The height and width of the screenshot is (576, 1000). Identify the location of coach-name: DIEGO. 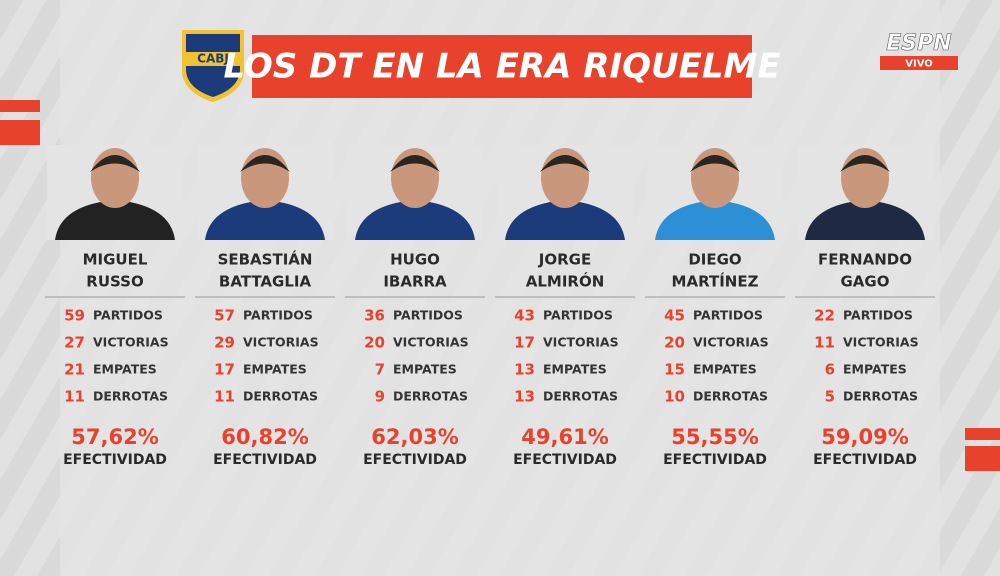
(714, 260).